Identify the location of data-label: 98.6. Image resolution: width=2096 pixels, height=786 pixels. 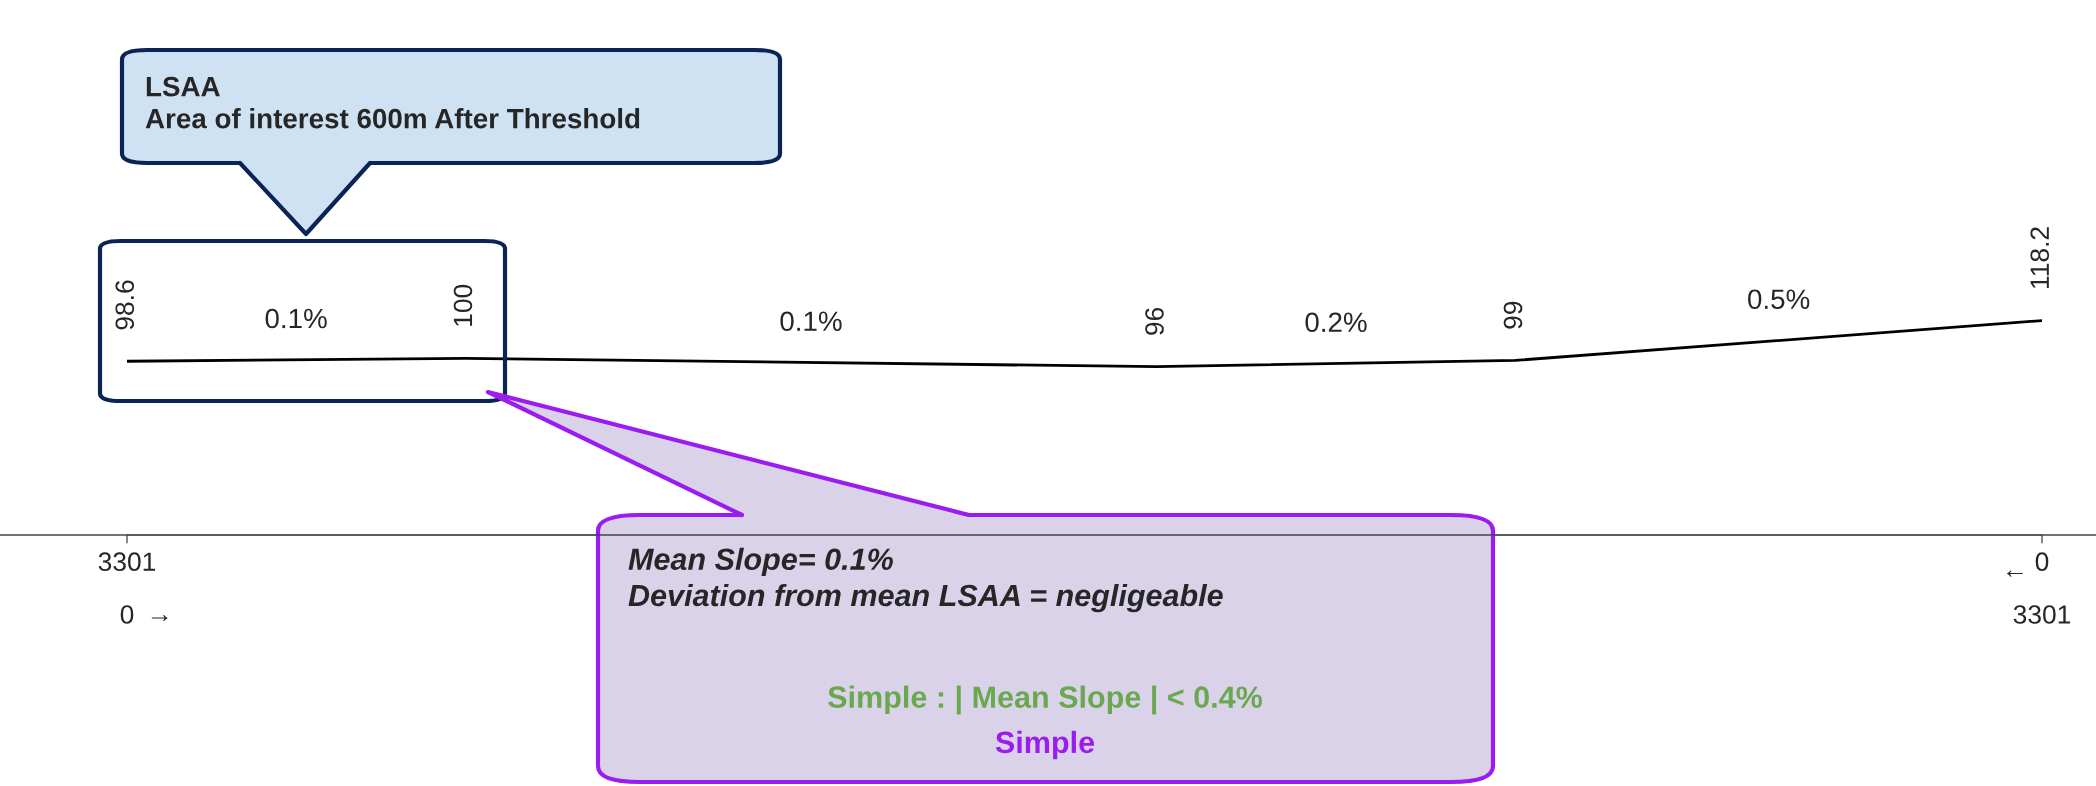
(125, 305).